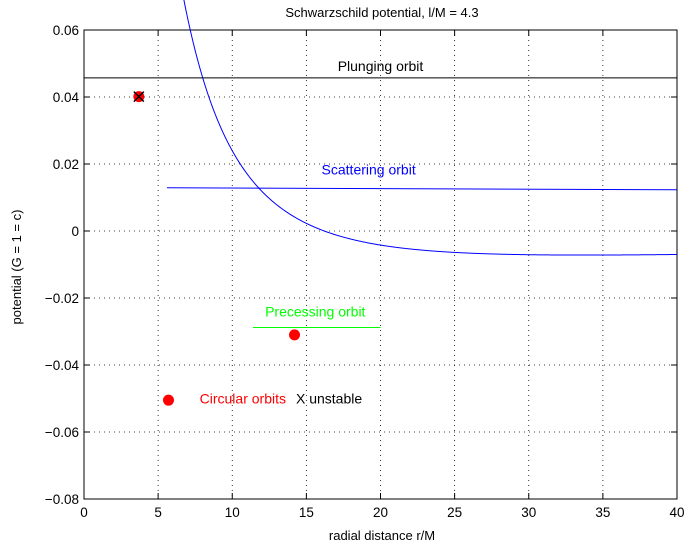 This screenshot has width=687, height=548. Describe the element at coordinates (66, 164) in the screenshot. I see `y-tick-label: 0.02` at that location.